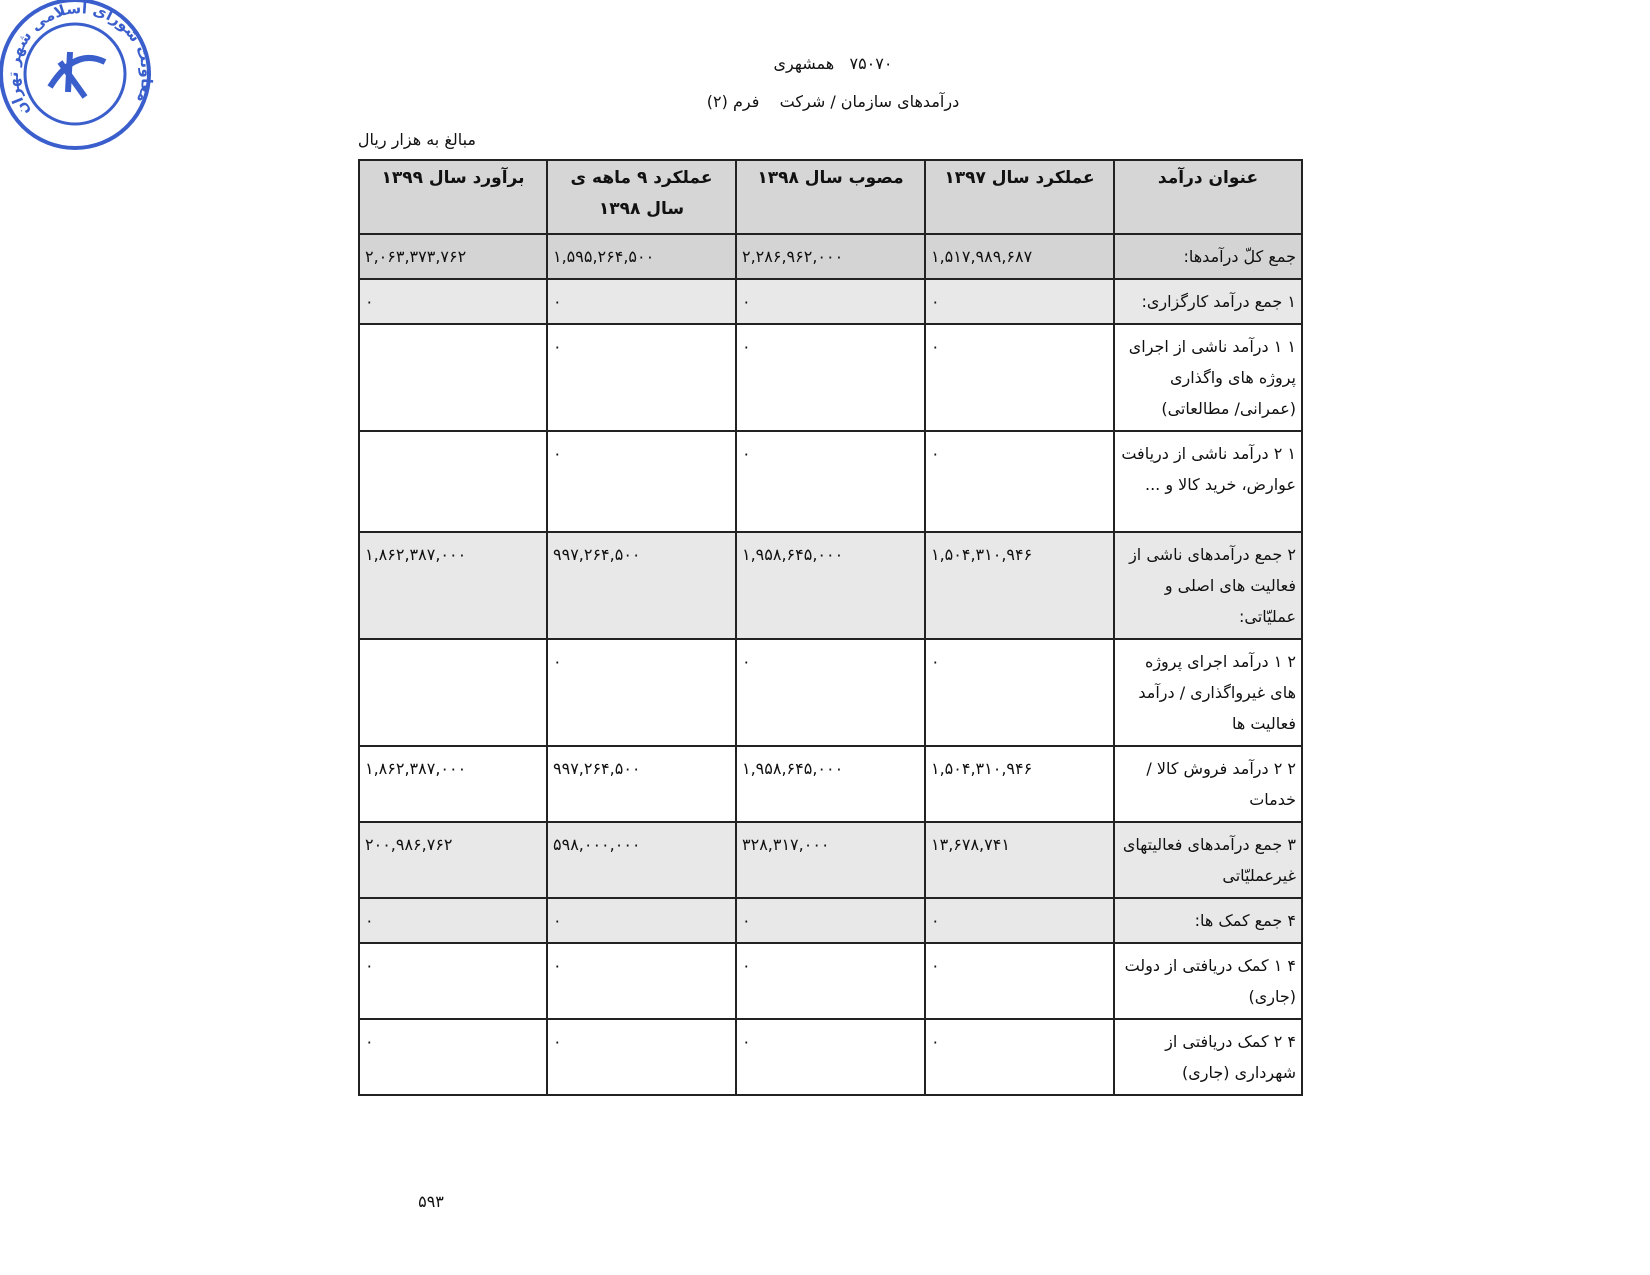 This screenshot has width=1650, height=1275. I want to click on row-title: ۱ جمع درآمد کارگزاری:, so click(1208, 301).